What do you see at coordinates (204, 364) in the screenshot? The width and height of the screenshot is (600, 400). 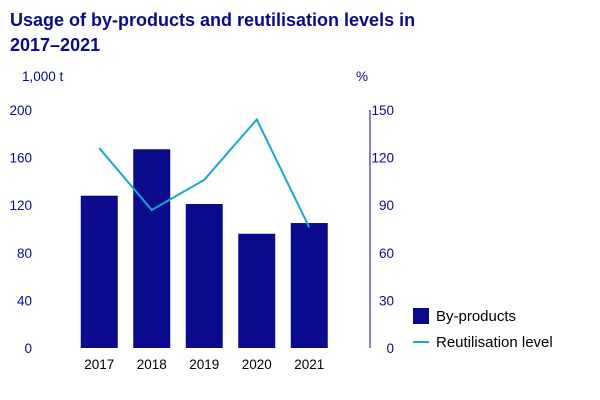 I see `x-tick-label: 2019` at bounding box center [204, 364].